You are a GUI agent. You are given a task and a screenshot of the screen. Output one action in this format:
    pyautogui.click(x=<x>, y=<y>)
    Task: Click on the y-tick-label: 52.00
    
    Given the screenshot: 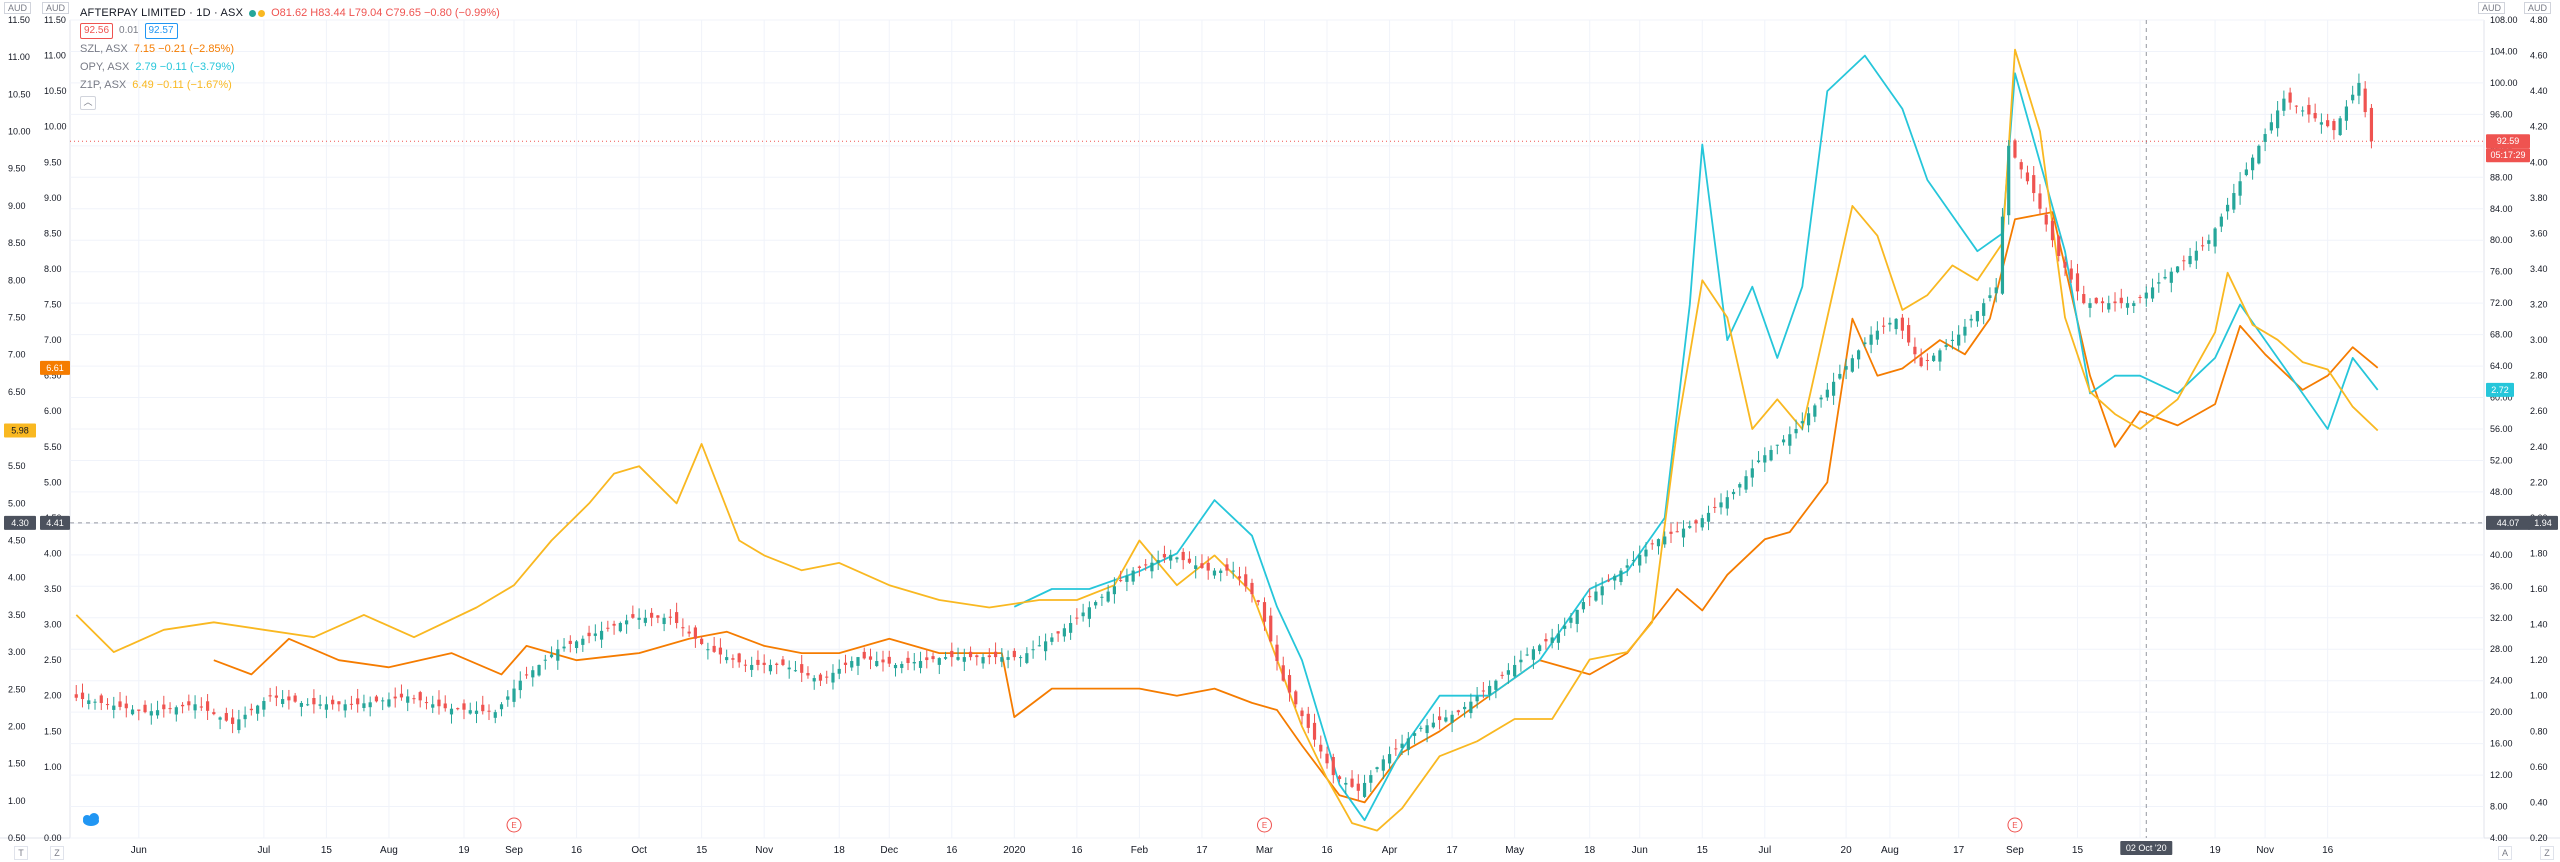 What is the action you would take?
    pyautogui.click(x=2501, y=460)
    